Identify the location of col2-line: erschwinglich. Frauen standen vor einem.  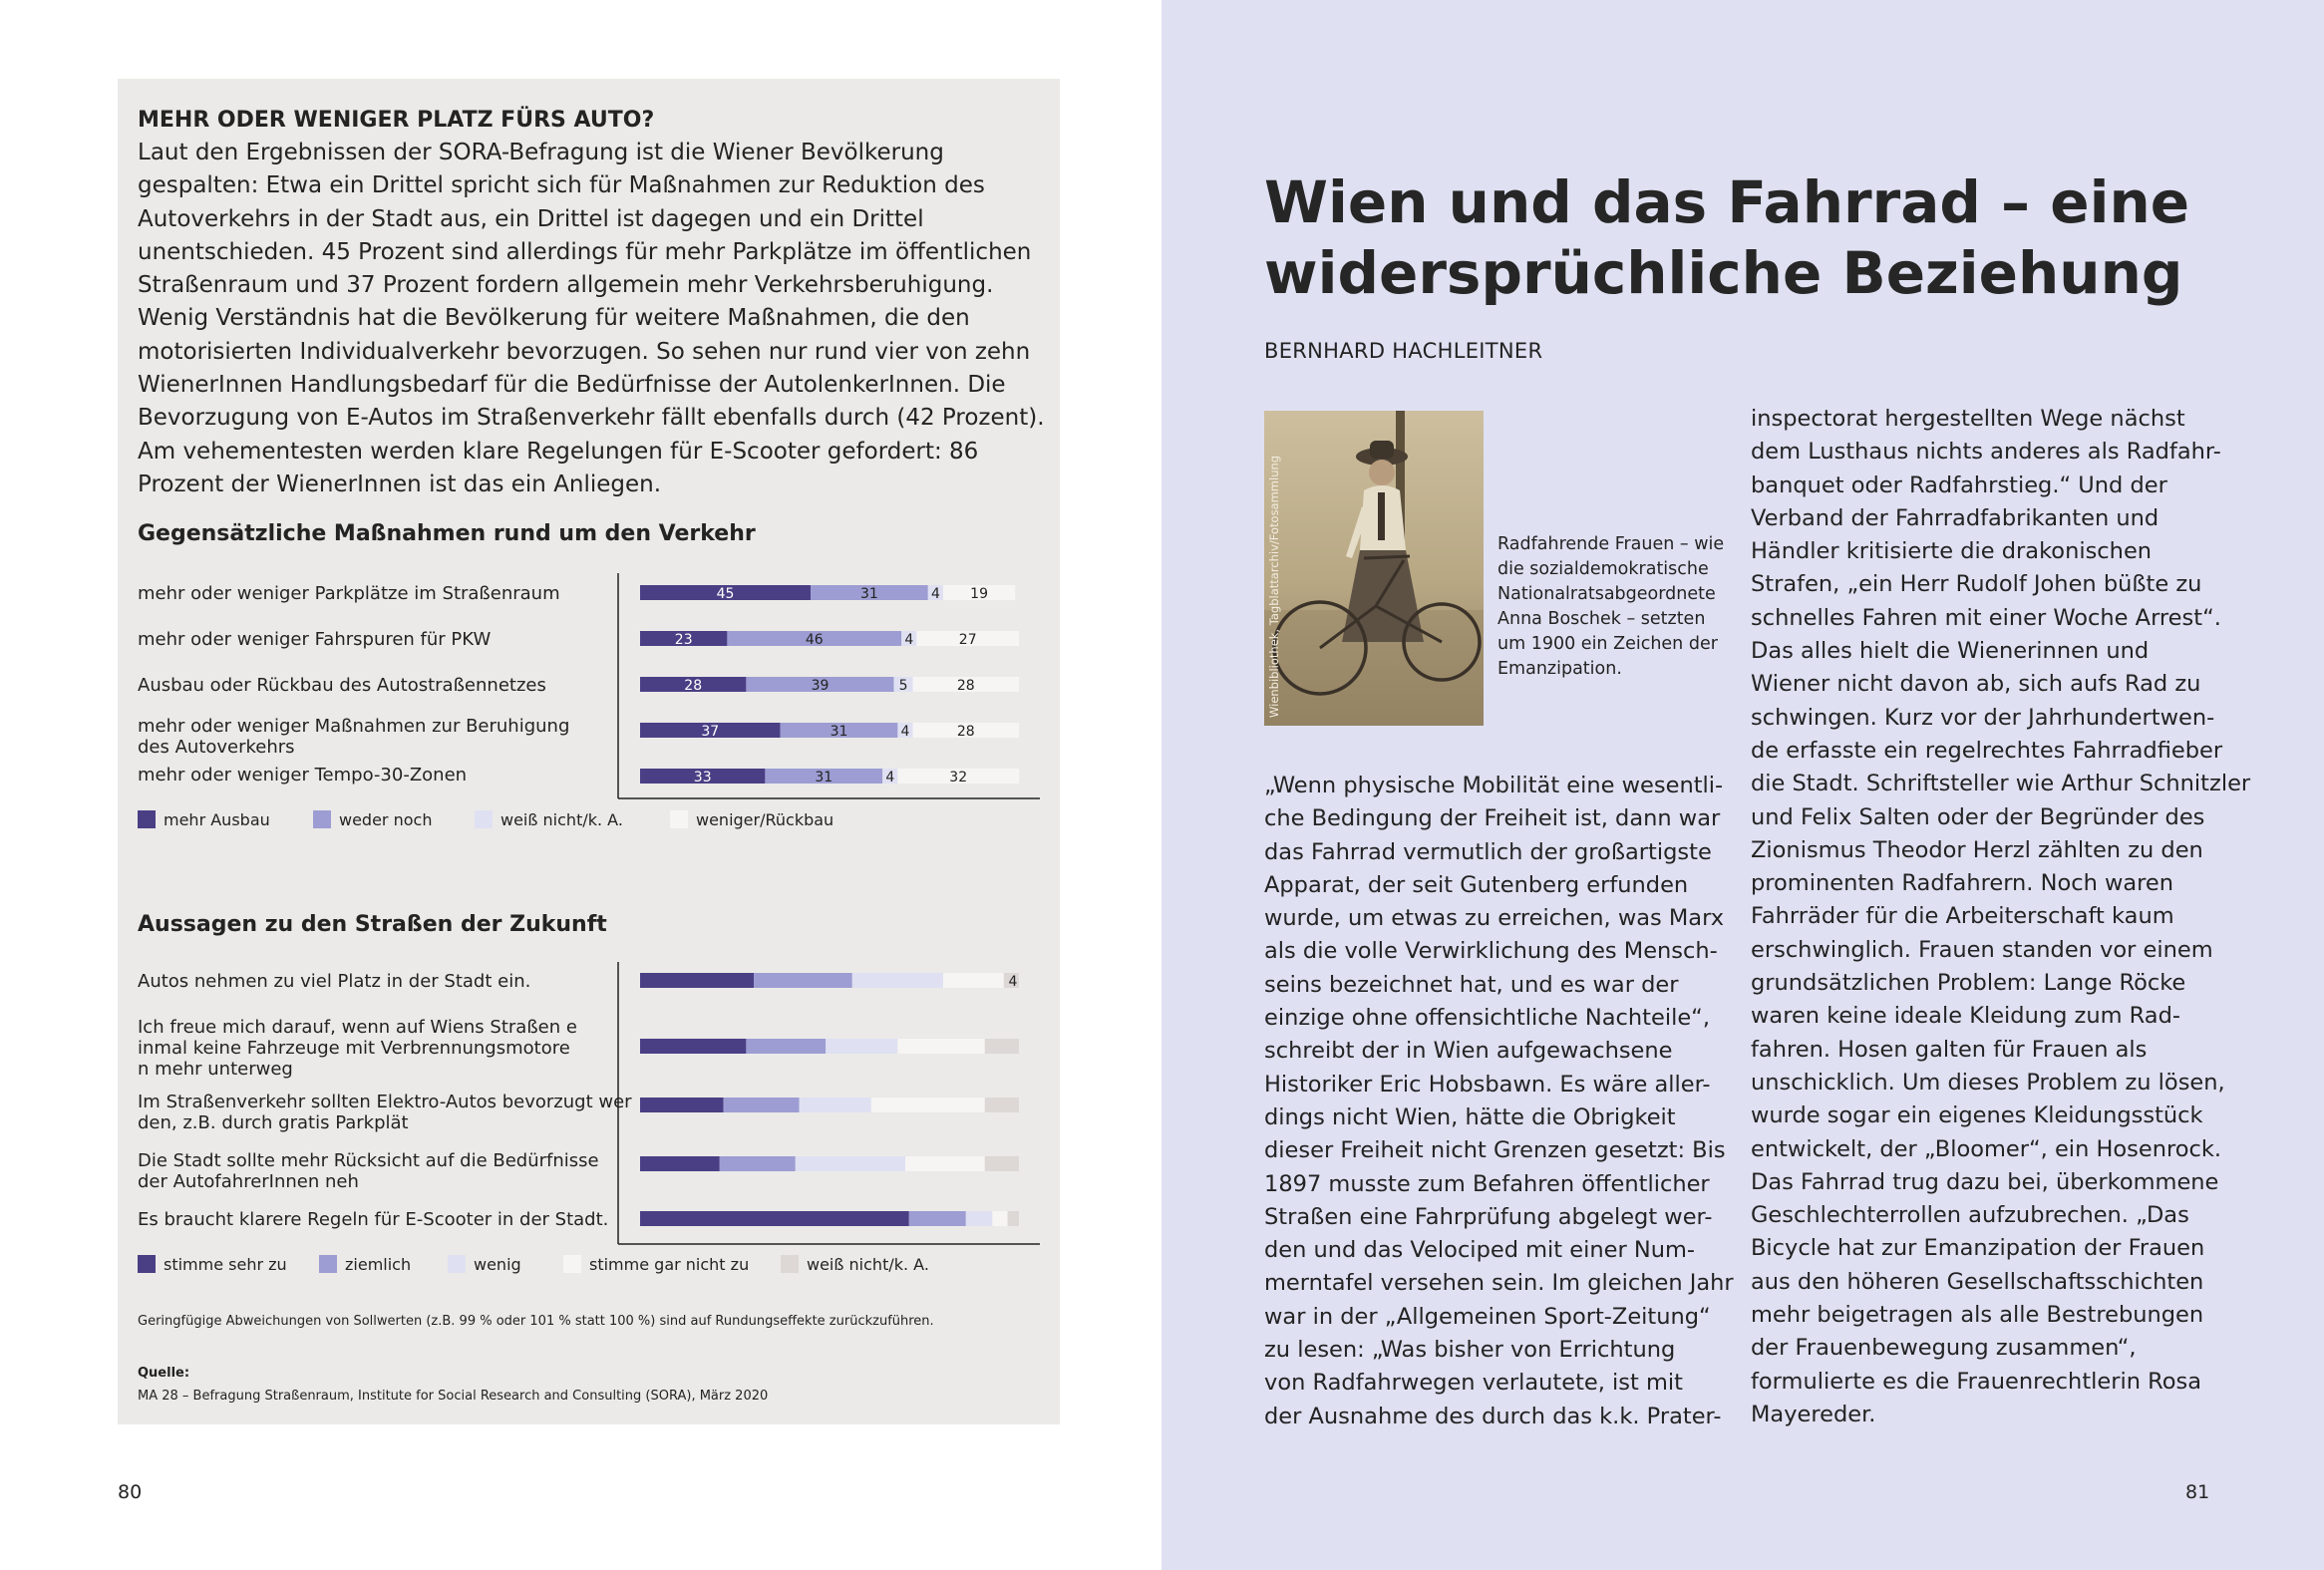
(1982, 950).